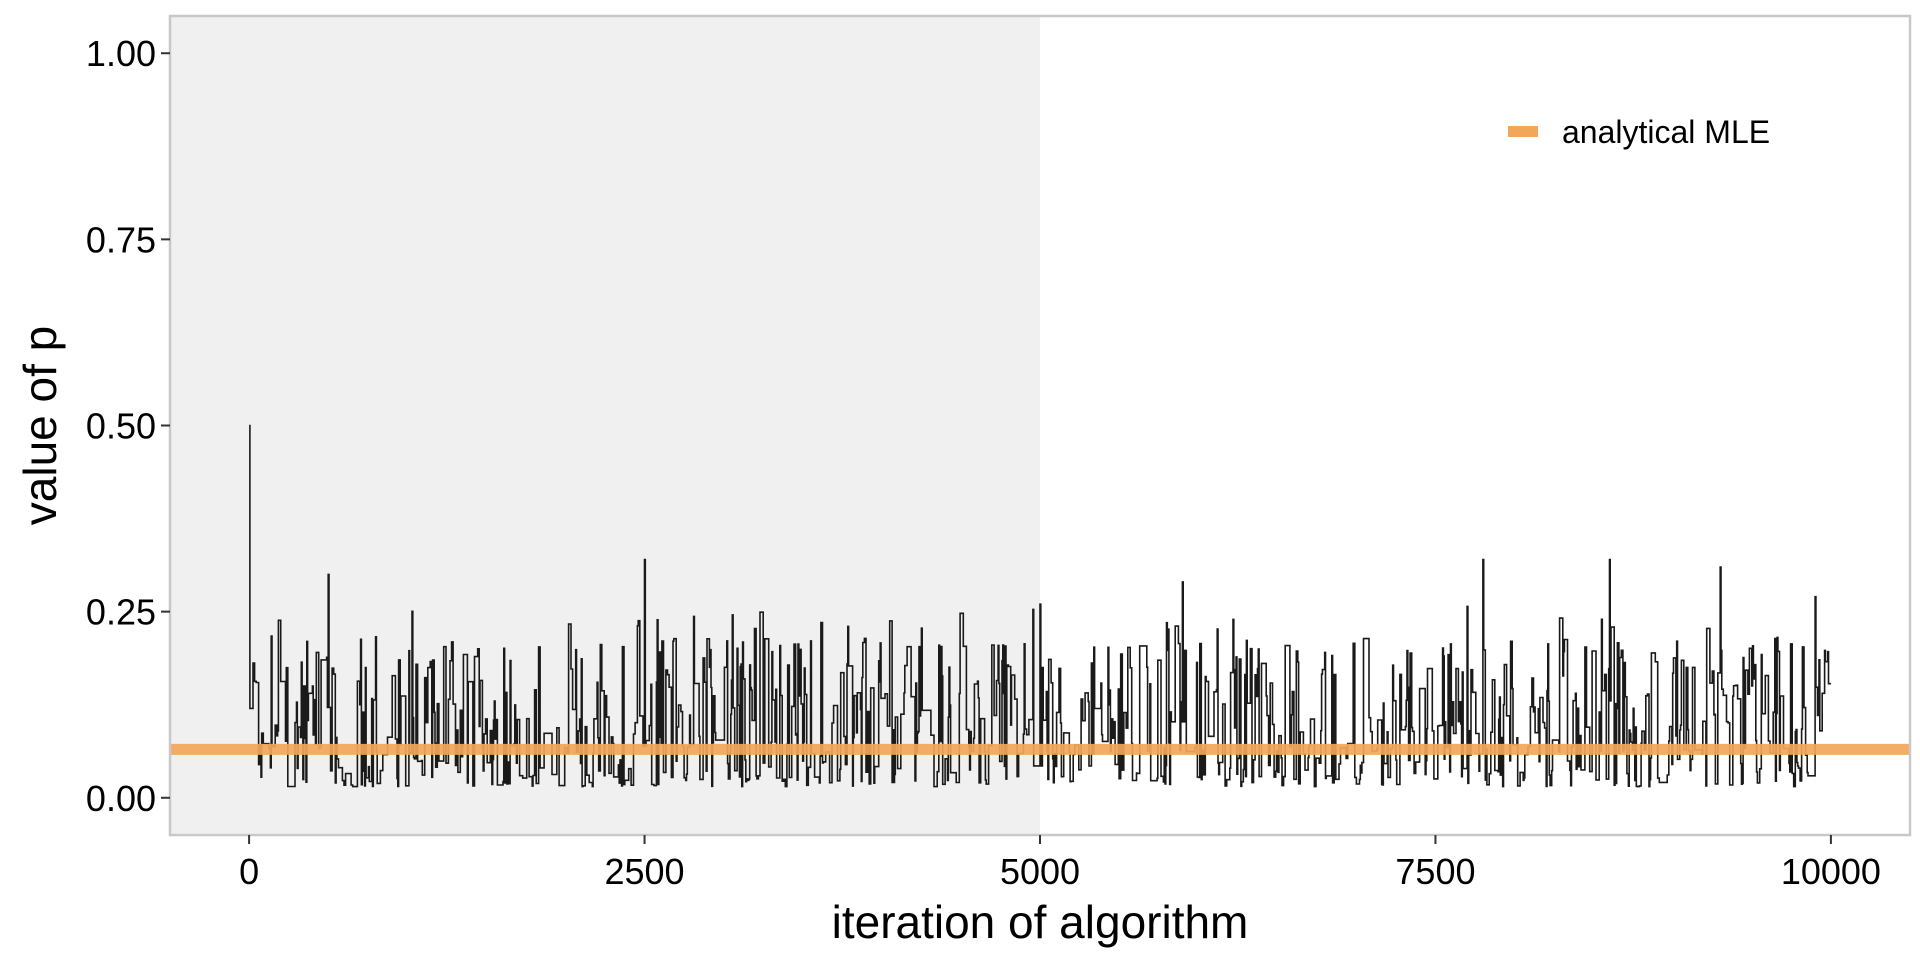  Describe the element at coordinates (1666, 132) in the screenshot. I see `legend-label-analytical-mle: analytical MLE` at that location.